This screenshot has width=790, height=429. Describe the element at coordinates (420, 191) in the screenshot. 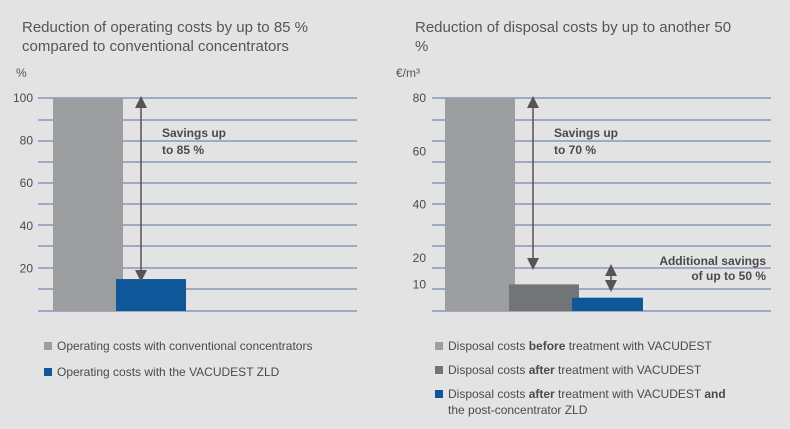

I see `chart2-ticks: 80 60 40 20 10` at that location.